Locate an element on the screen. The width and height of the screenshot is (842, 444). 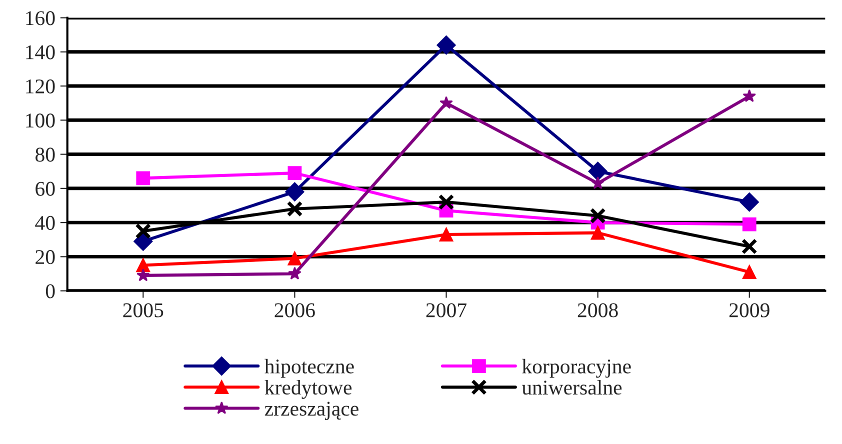
legend-label: uniwersalne is located at coordinates (572, 387).